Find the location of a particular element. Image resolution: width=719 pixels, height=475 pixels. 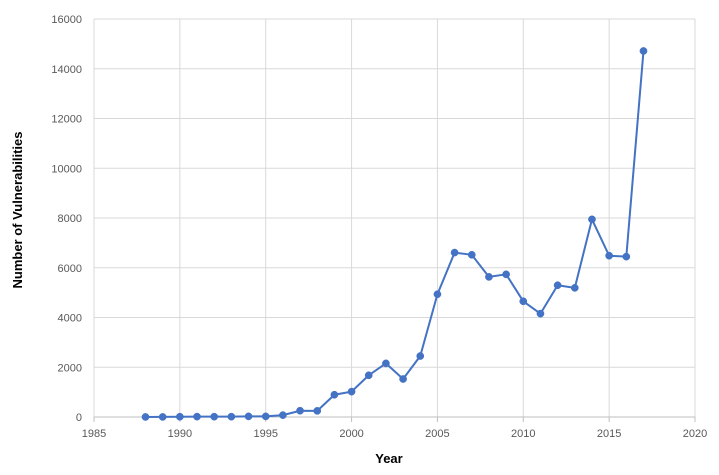

x-tick-label: 2000 is located at coordinates (351, 434).